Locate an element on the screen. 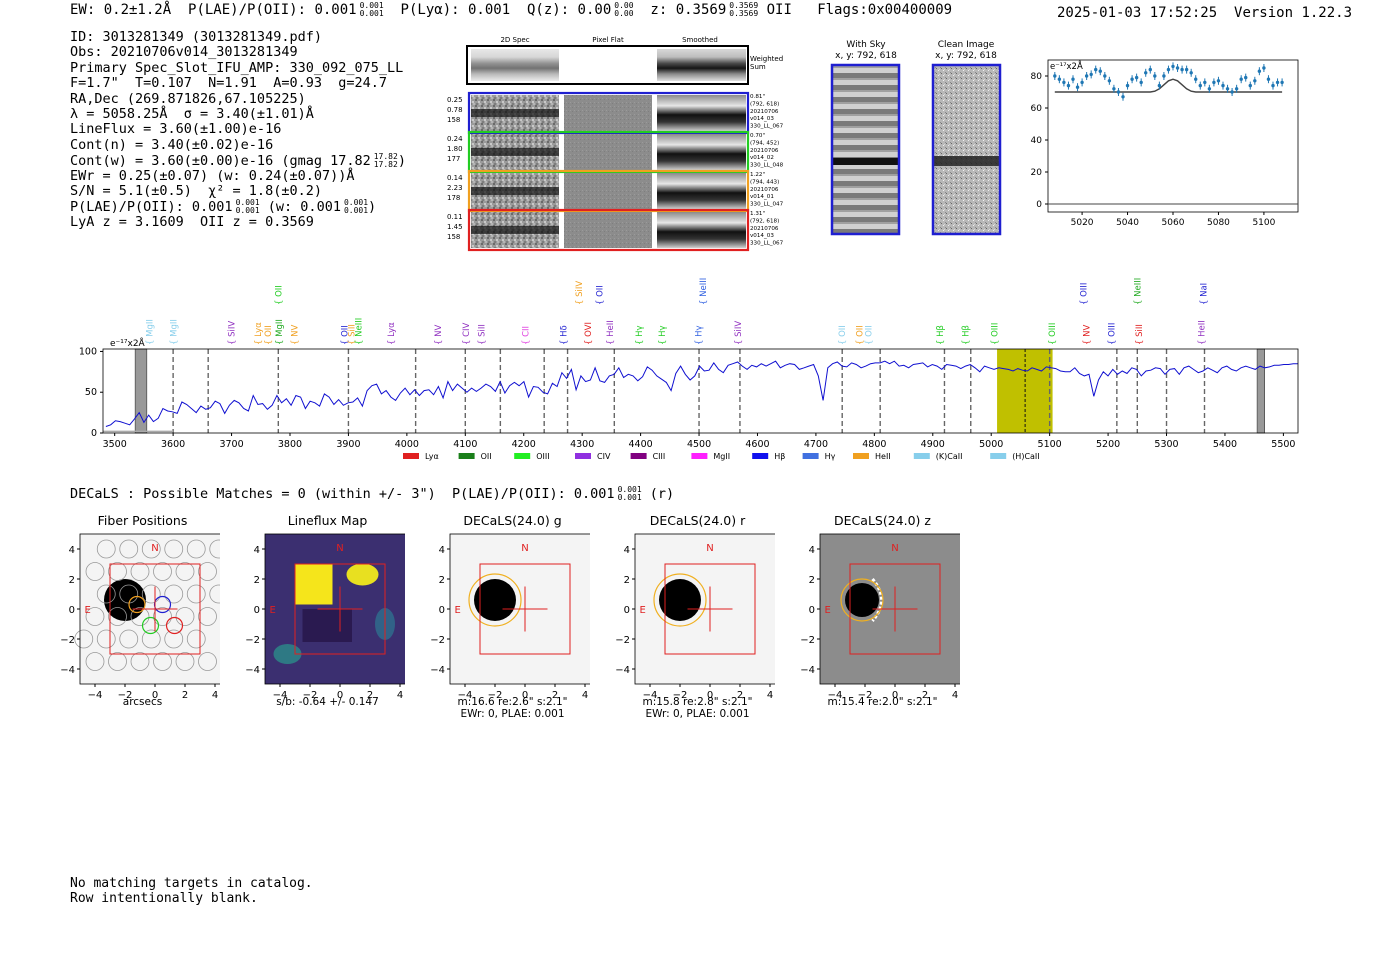 Image resolution: width=1400 pixels, height=953 pixels. panel-image-svg: N E −4 −4 −2 −2 0 0 2 2 4 4 is located at coordinates (880, 617).